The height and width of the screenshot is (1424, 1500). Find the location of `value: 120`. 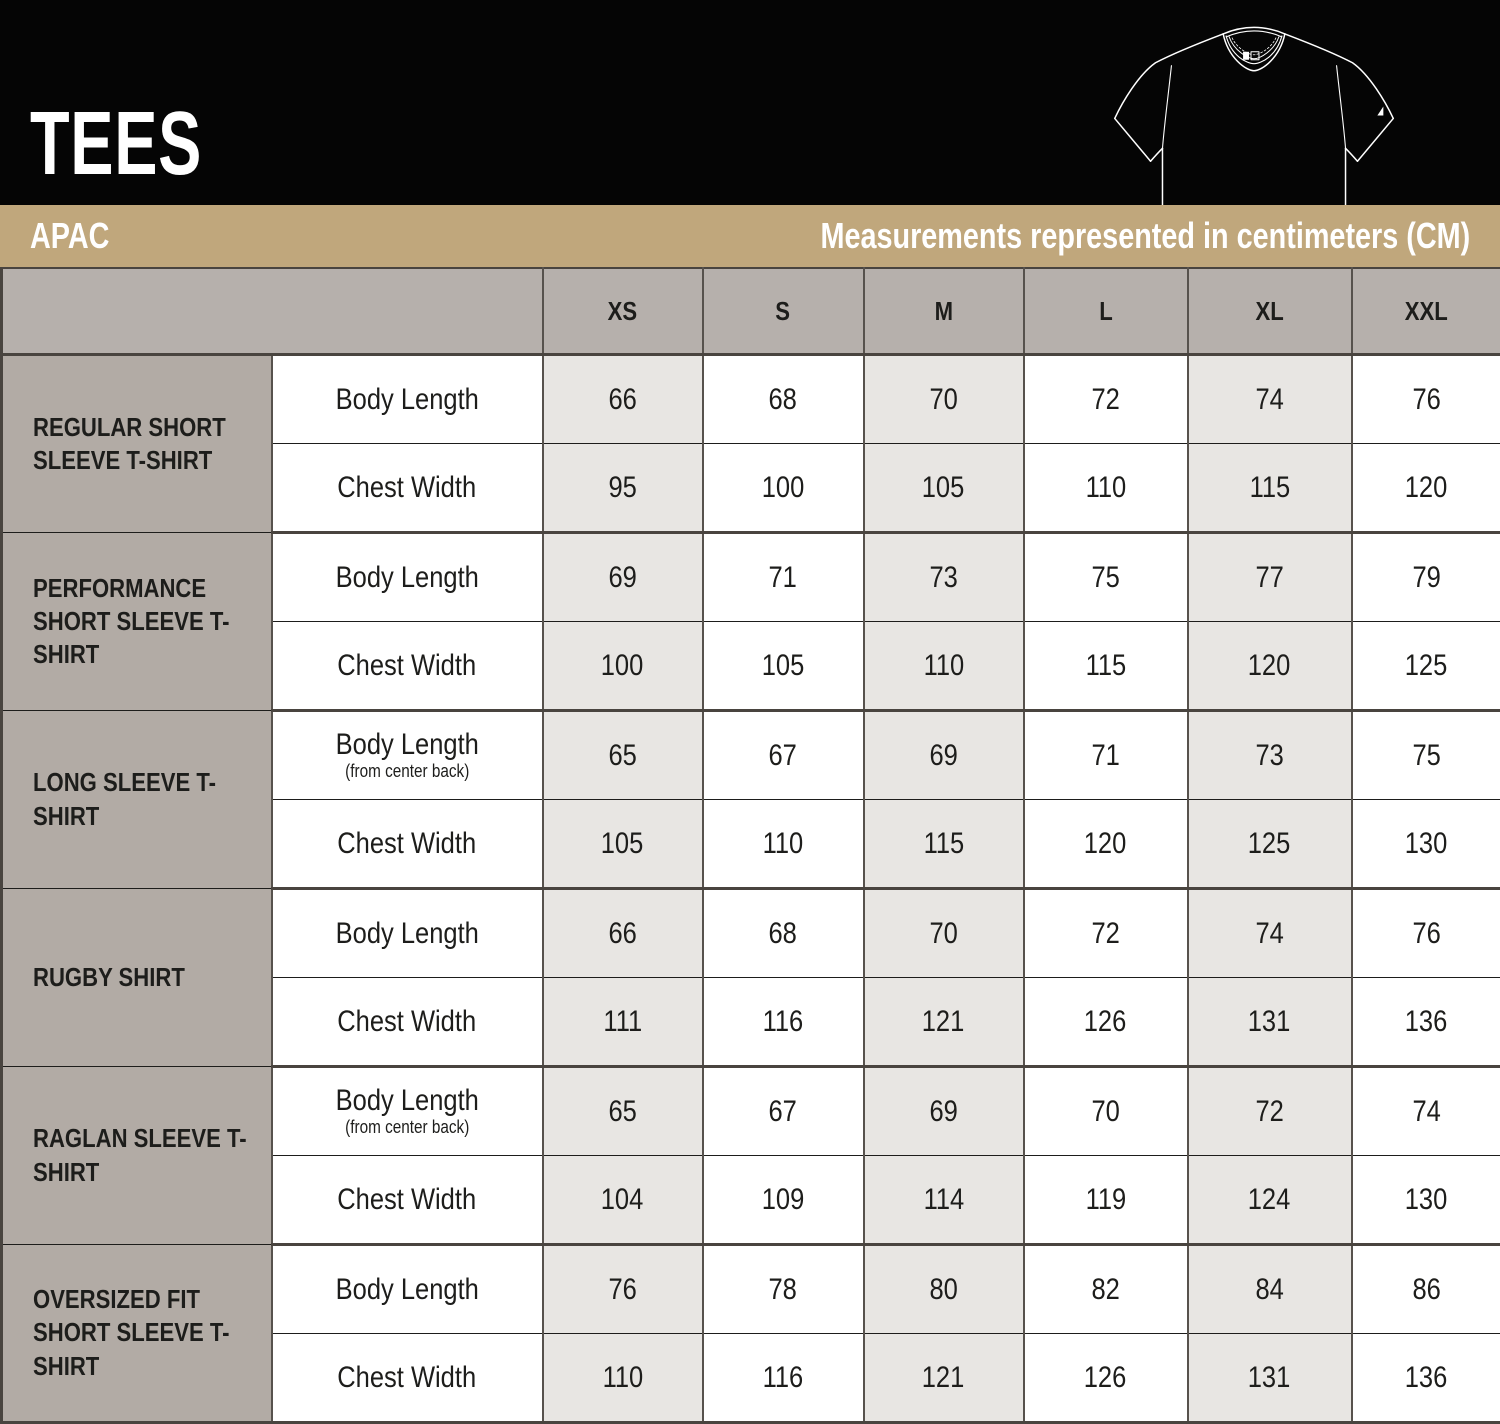

value: 120 is located at coordinates (1105, 844).